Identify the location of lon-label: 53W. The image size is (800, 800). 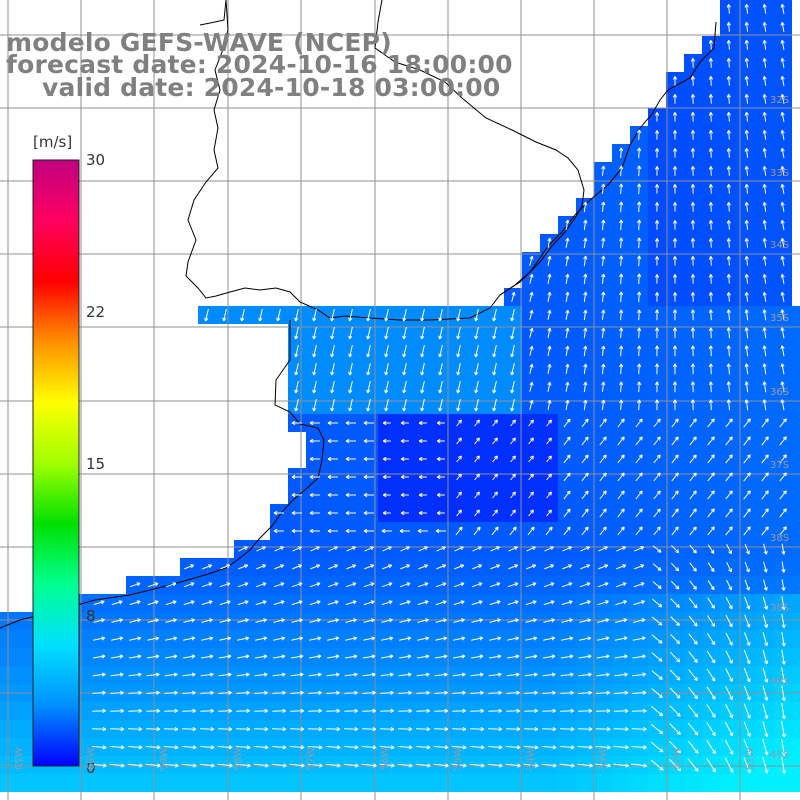
(603, 758).